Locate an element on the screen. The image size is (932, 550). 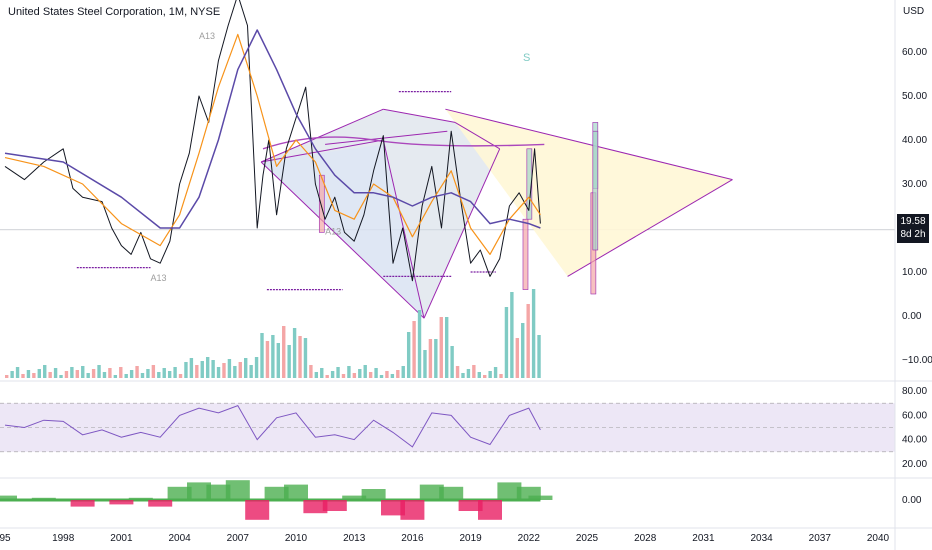
price-tick-label: 50.00 is located at coordinates (914, 96).